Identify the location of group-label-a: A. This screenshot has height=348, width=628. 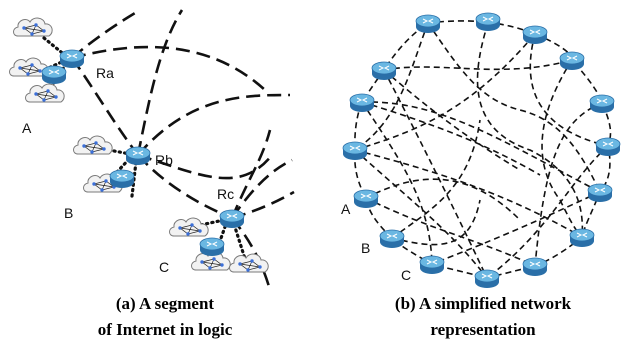
(27, 128).